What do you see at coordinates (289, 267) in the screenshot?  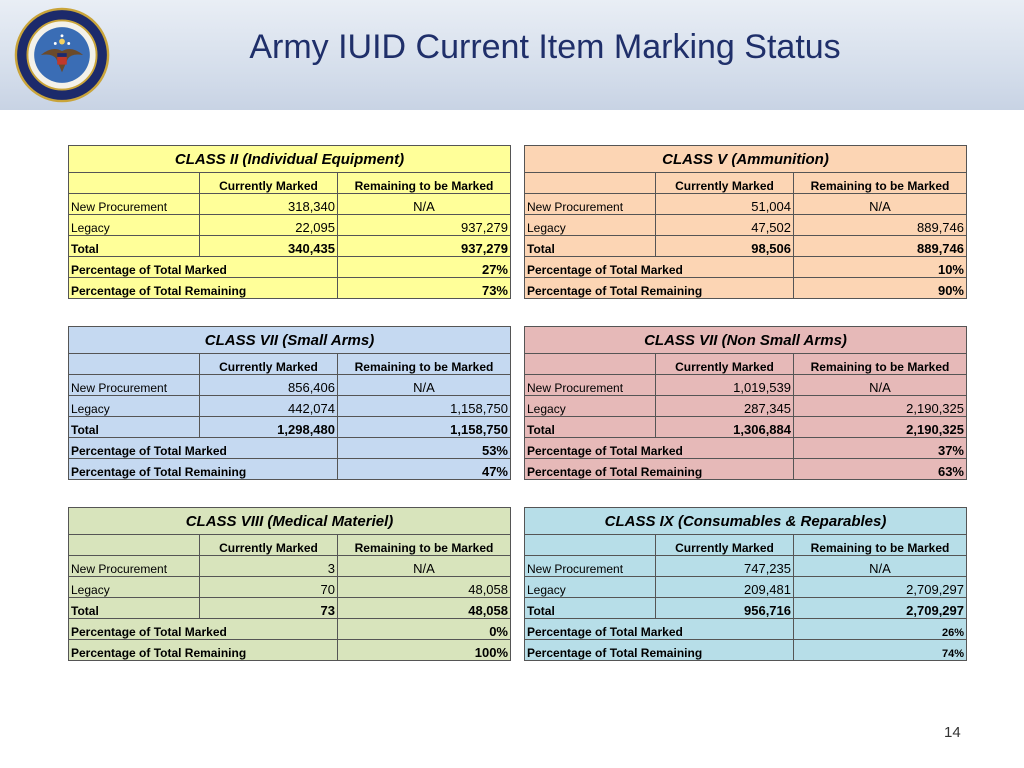 I see `percent-marked-row: Percentage of Total Marked 27%` at bounding box center [289, 267].